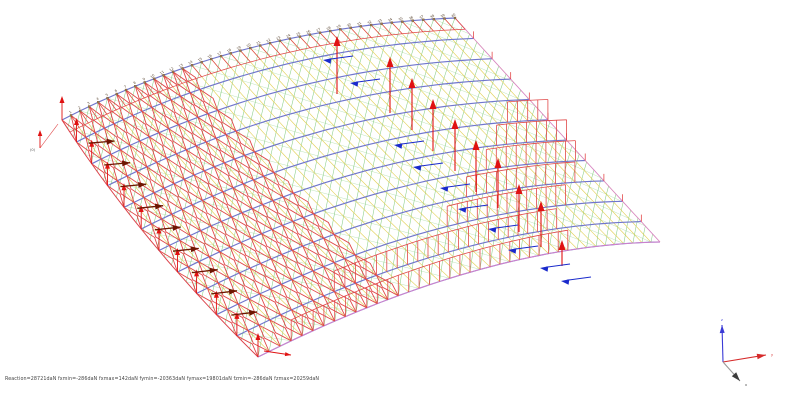 This screenshot has width=800, height=418. Describe the element at coordinates (349, 25) in the screenshot. I see `edge-node-label: 30` at that location.